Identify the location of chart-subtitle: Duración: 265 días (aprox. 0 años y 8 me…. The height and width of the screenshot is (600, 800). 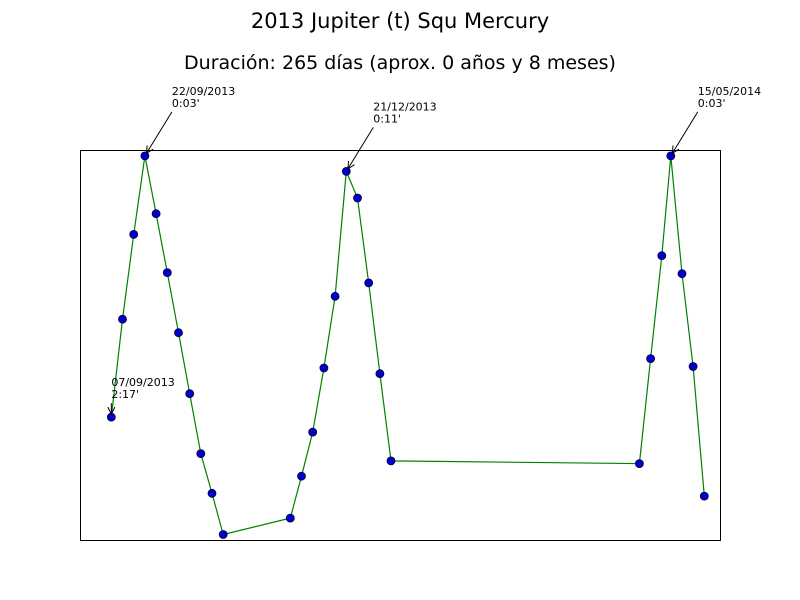
(400, 63).